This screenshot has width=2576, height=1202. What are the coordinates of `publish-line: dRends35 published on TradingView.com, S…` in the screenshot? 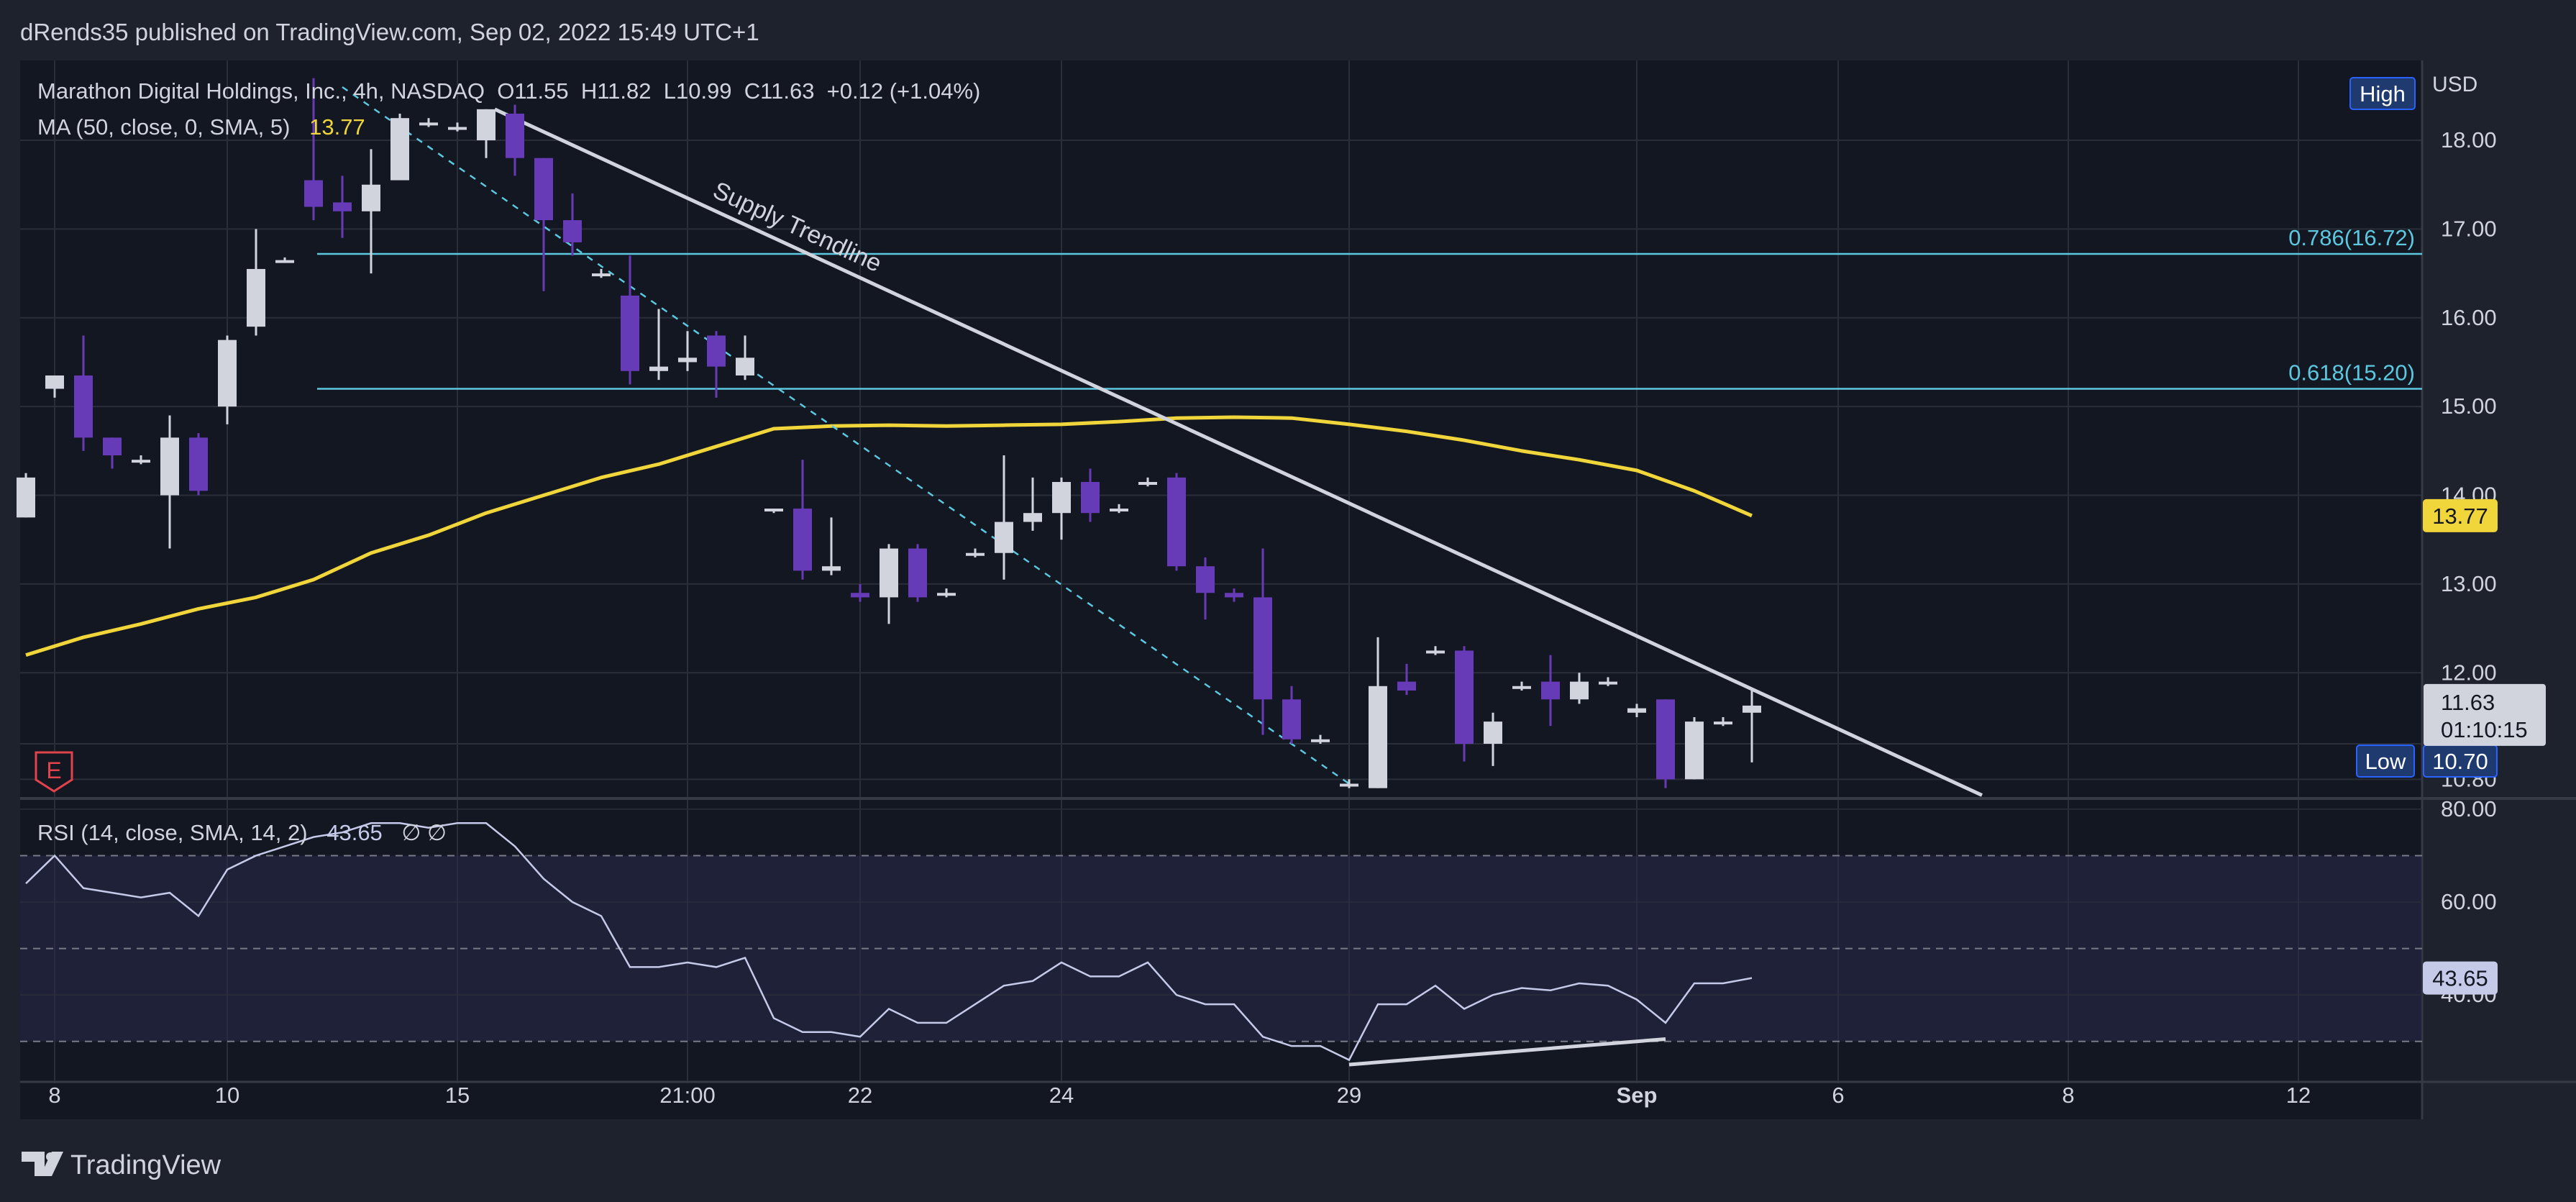 It's located at (389, 32).